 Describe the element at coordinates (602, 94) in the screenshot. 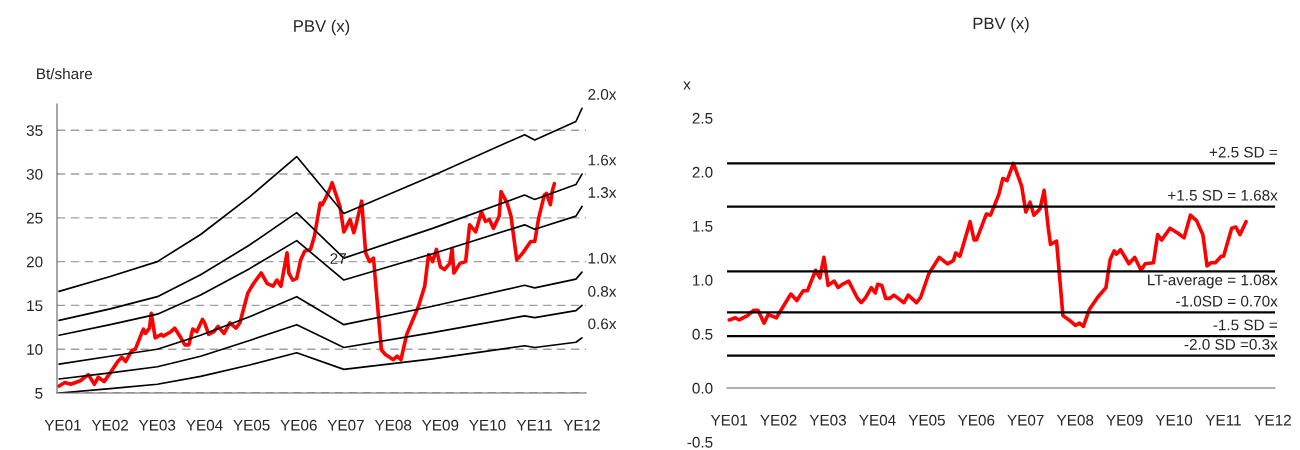

I see `series-label: 2.0x` at that location.